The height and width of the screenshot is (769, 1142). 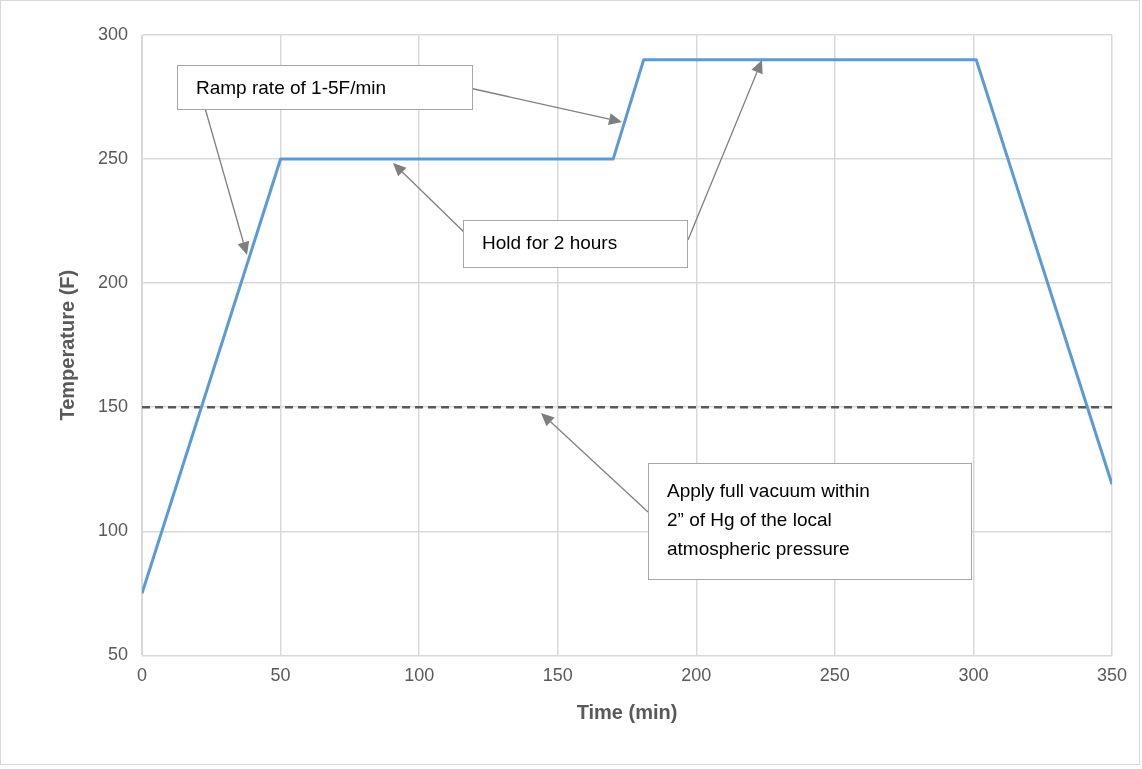 I want to click on y-tick-label: 200, so click(x=113, y=282).